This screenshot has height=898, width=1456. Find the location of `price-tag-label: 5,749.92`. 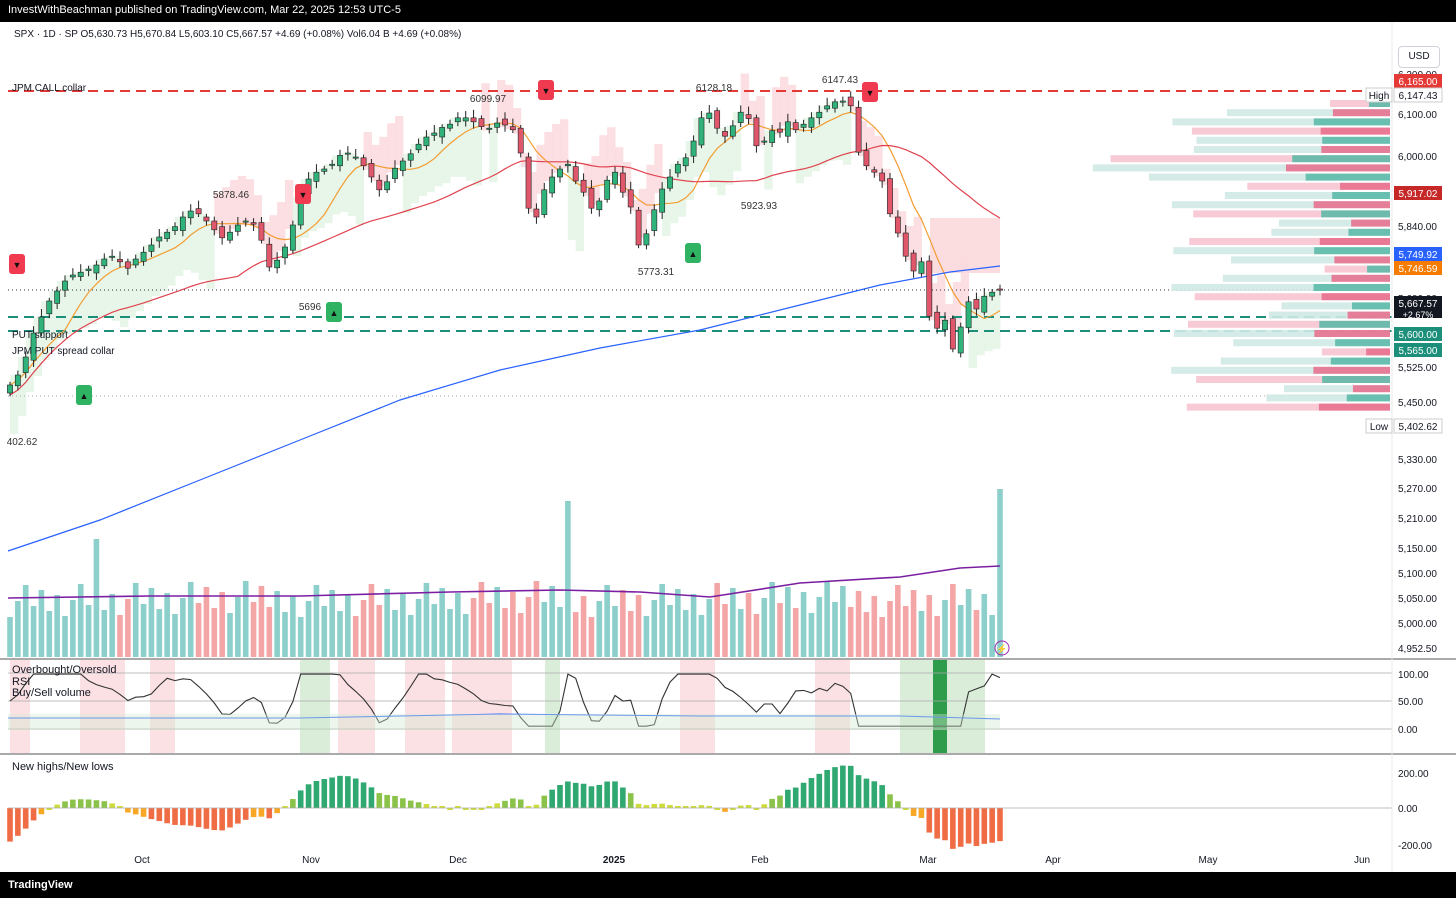

price-tag-label: 5,749.92 is located at coordinates (1418, 255).